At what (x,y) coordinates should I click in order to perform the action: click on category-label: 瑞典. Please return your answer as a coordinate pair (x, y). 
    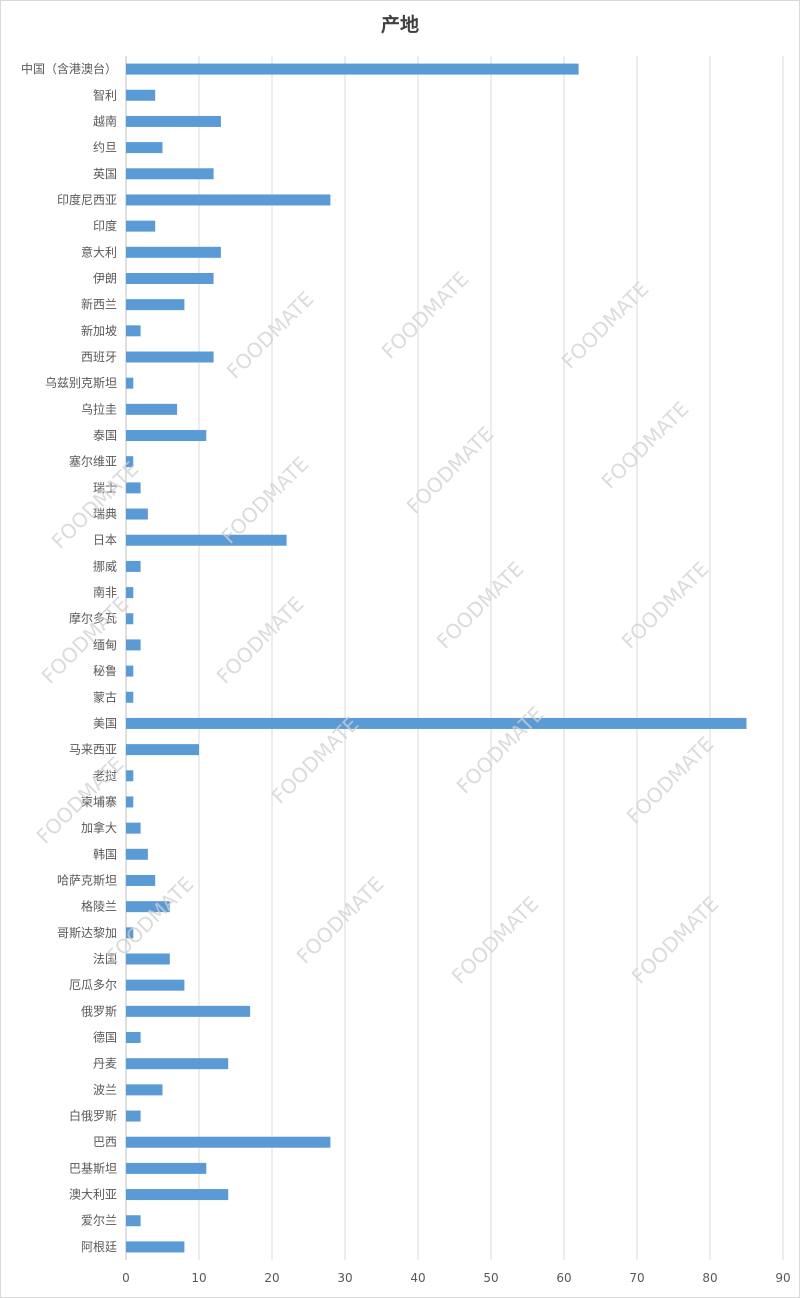
    Looking at the image, I should click on (105, 514).